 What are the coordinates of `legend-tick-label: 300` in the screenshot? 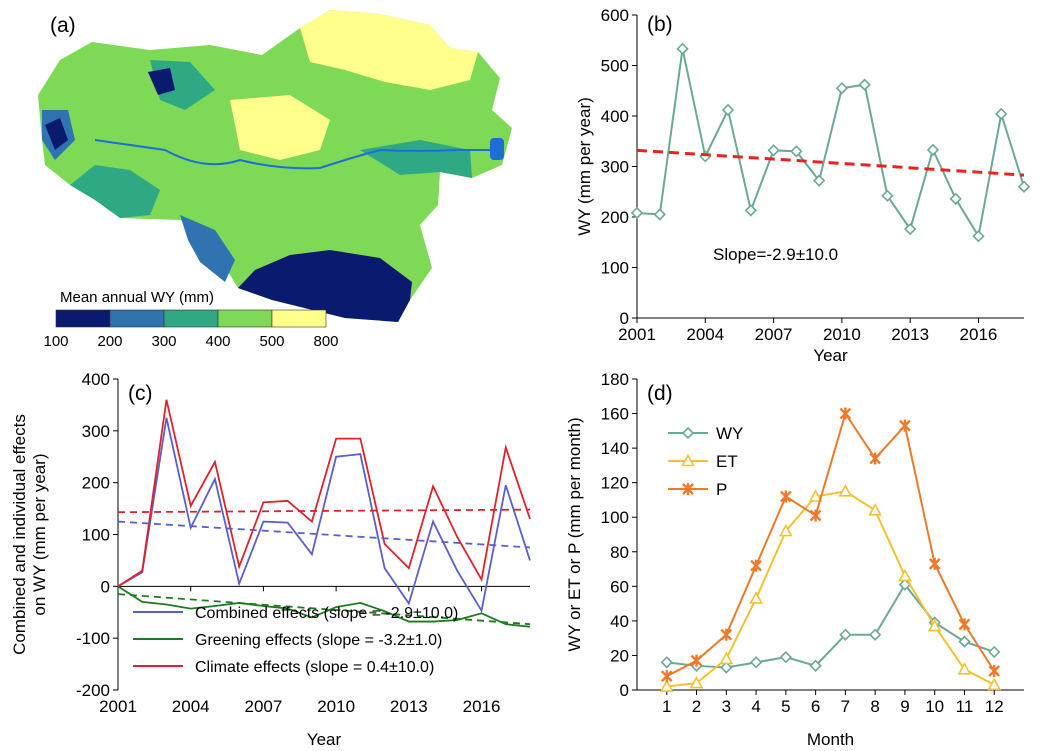 It's located at (163, 341).